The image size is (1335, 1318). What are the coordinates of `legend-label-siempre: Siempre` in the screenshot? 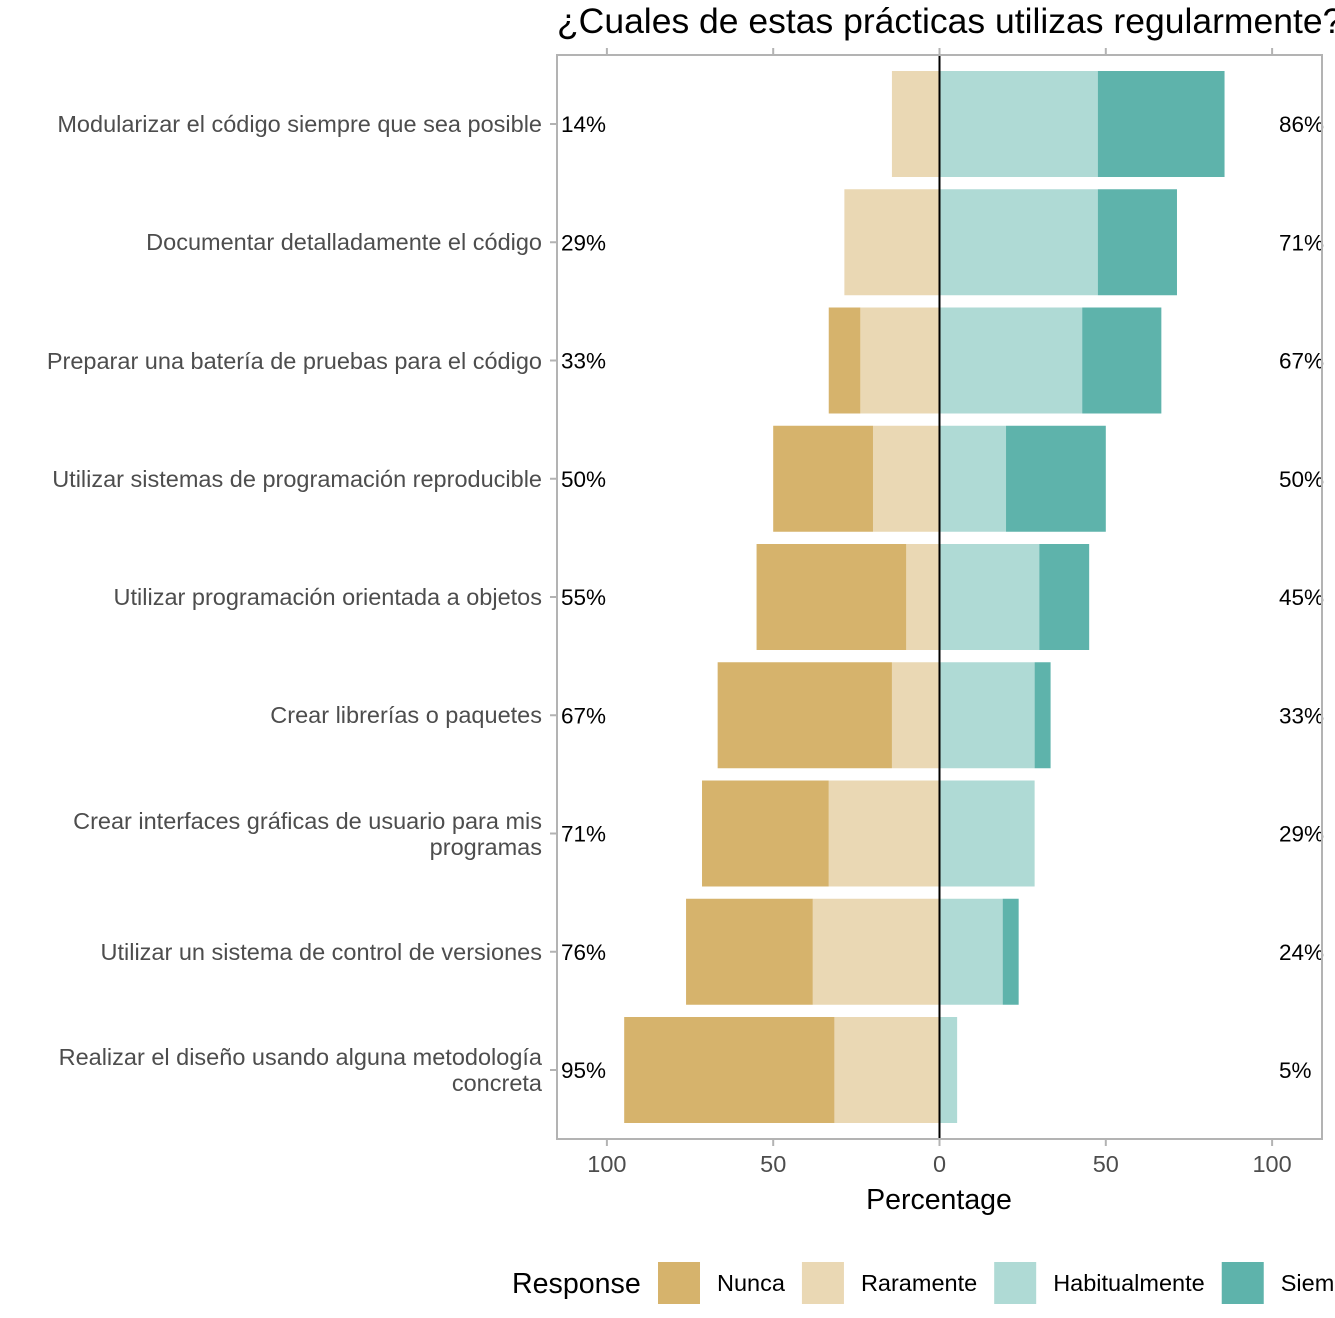 It's located at (1308, 1283).